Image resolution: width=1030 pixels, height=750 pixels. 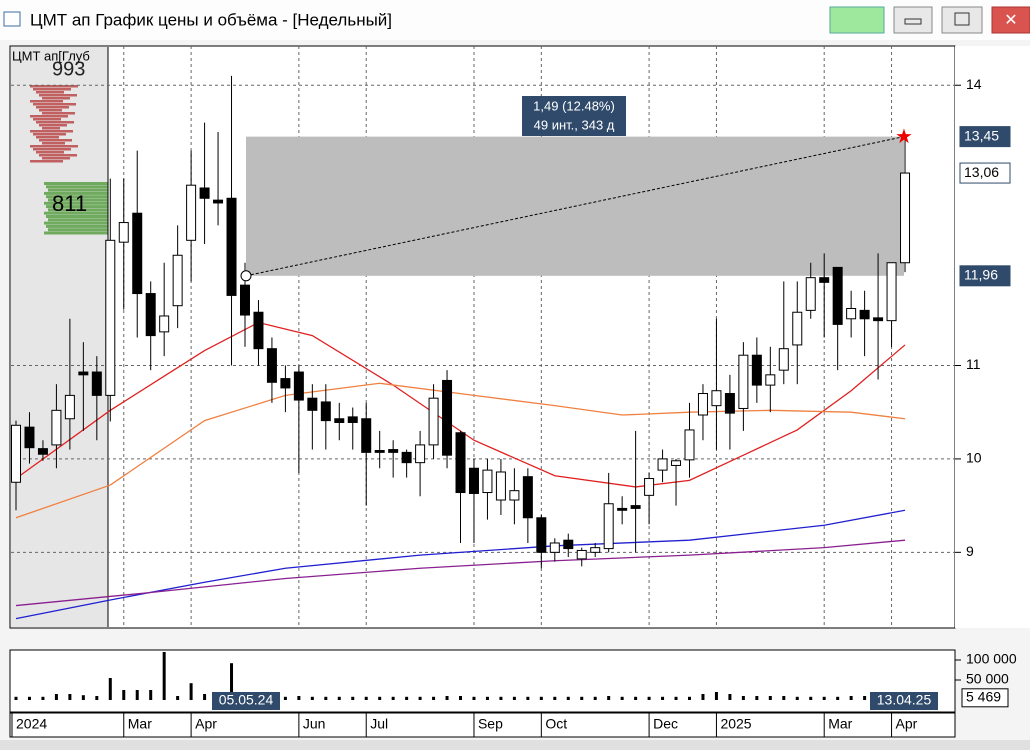 I want to click on date-box-label: 05.05.24, so click(x=246, y=700).